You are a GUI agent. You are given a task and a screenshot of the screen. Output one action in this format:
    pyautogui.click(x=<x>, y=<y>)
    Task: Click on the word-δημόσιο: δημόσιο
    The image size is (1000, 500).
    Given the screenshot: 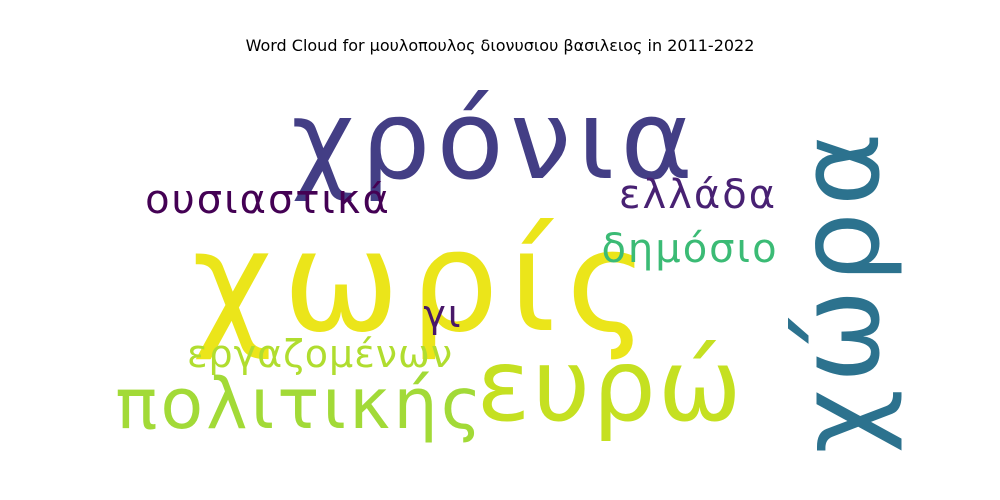 What is the action you would take?
    pyautogui.click(x=689, y=249)
    